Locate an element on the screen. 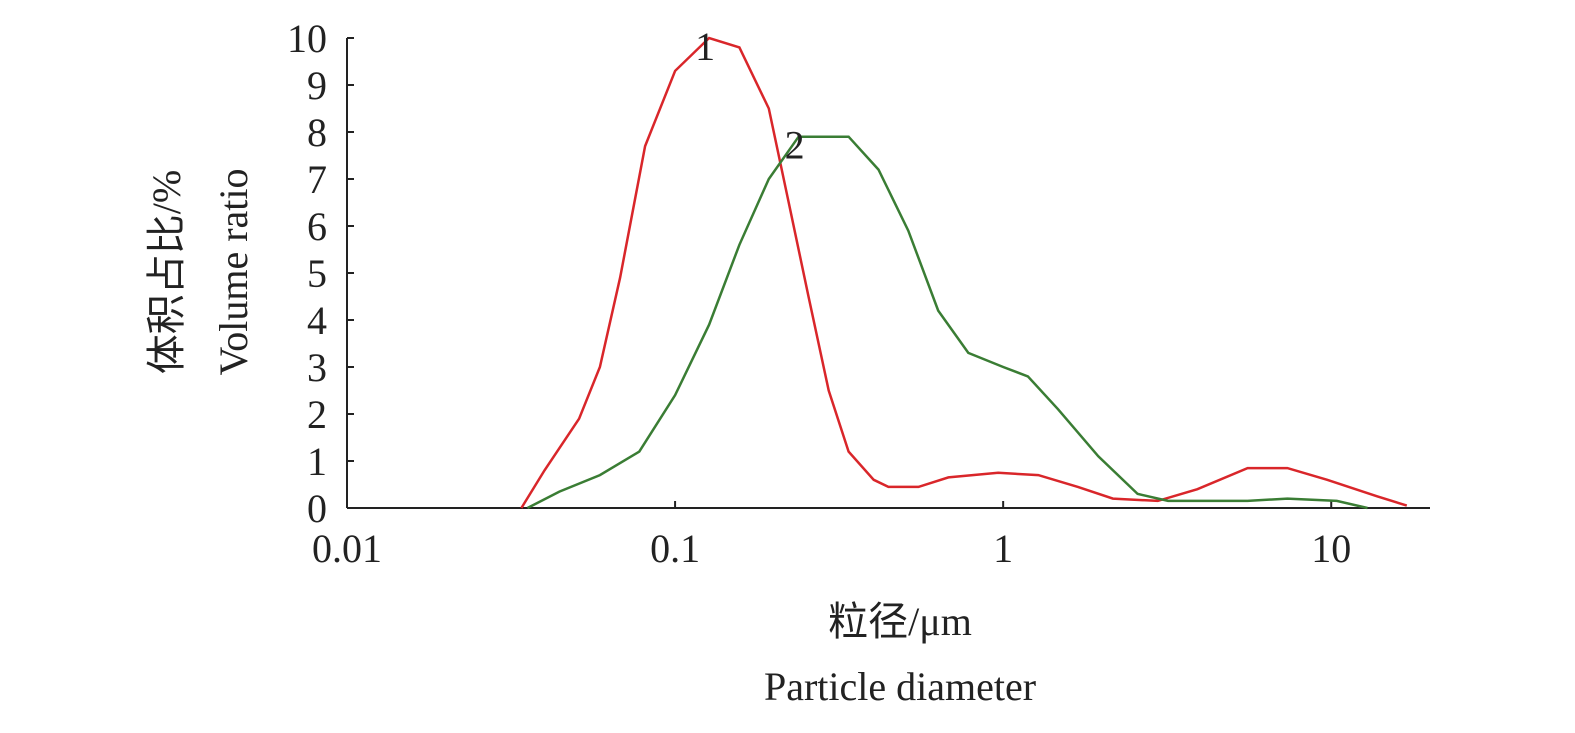  x-tick-label: 0.01 is located at coordinates (347, 548).